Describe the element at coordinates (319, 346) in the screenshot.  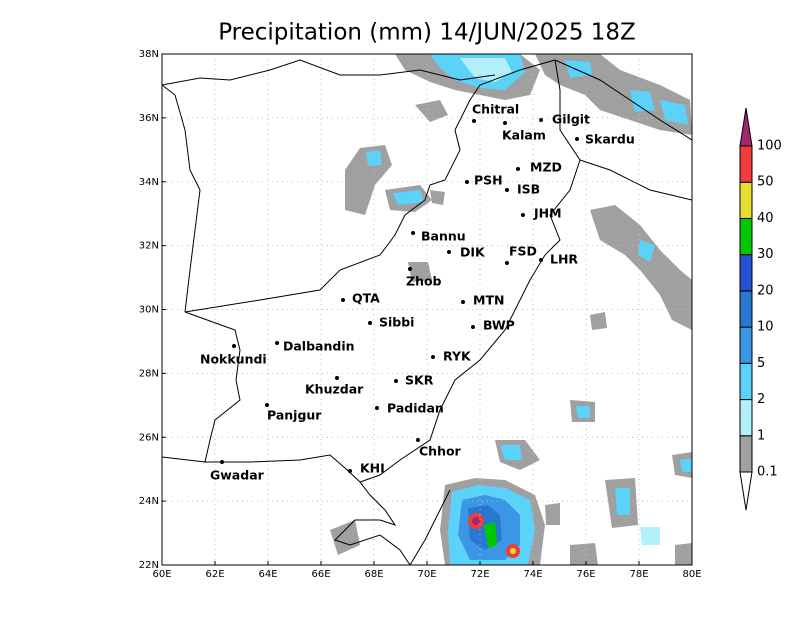
I see `city-label: Dalbandin` at that location.